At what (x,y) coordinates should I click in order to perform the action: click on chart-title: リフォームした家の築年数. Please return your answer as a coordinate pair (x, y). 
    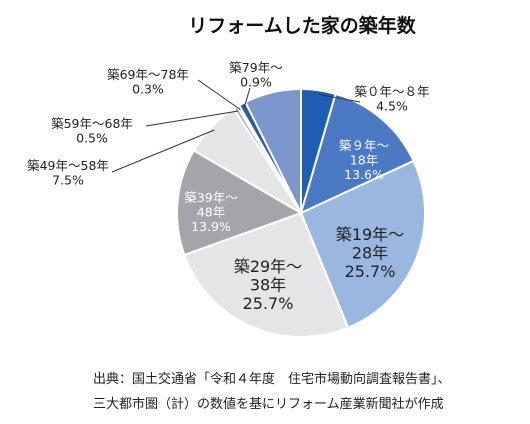
    Looking at the image, I should click on (302, 25).